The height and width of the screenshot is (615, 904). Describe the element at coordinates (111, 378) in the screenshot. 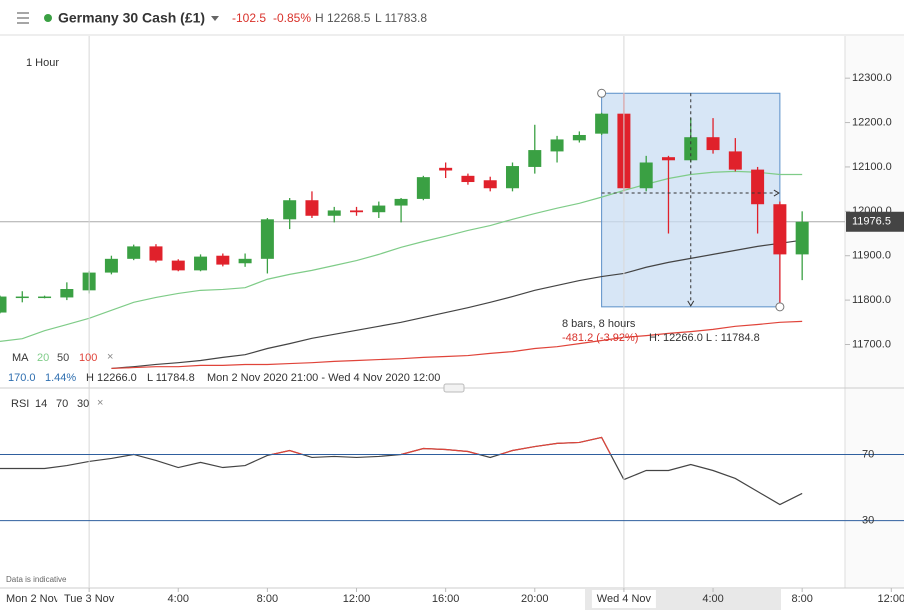

I see `range-high: H 12266.0` at that location.